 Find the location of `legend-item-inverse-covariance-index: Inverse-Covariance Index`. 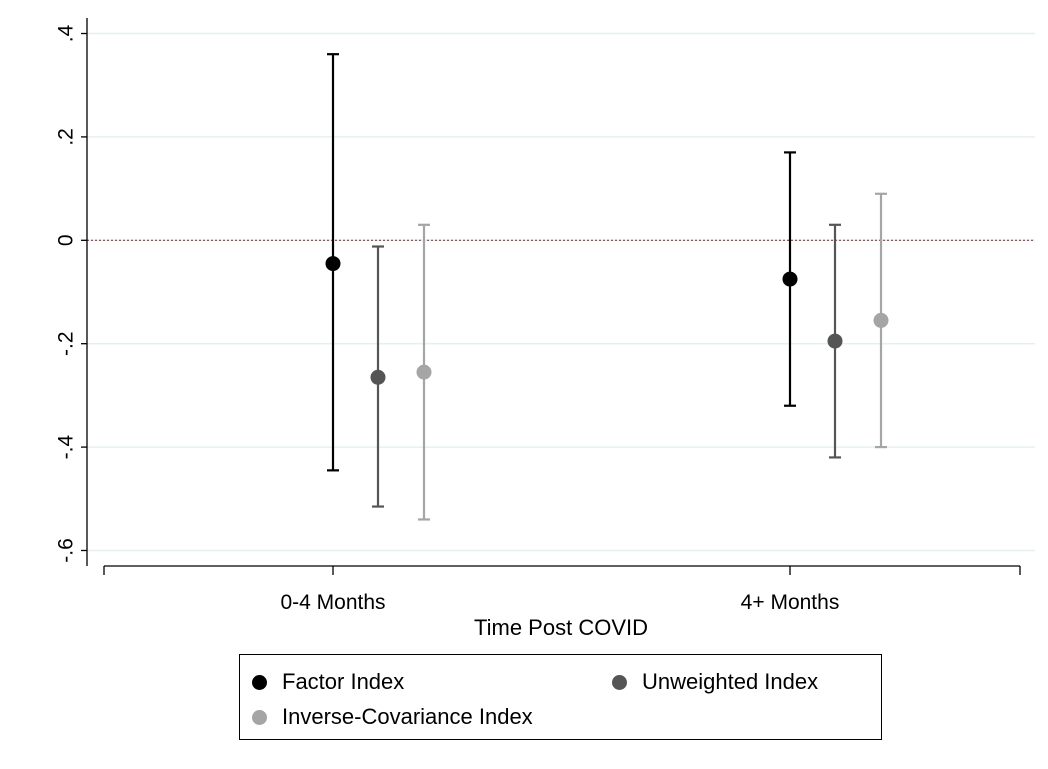

legend-item-inverse-covariance-index: Inverse-Covariance Index is located at coordinates (392, 717).